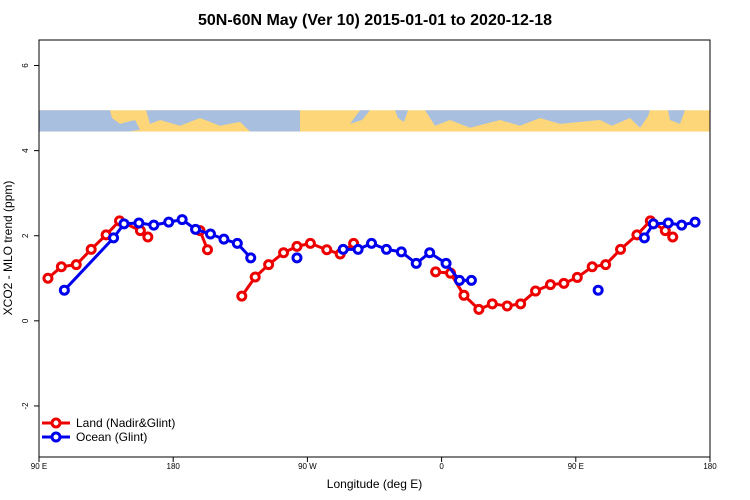  What do you see at coordinates (25, 406) in the screenshot?
I see `y-tick-label: -2` at bounding box center [25, 406].